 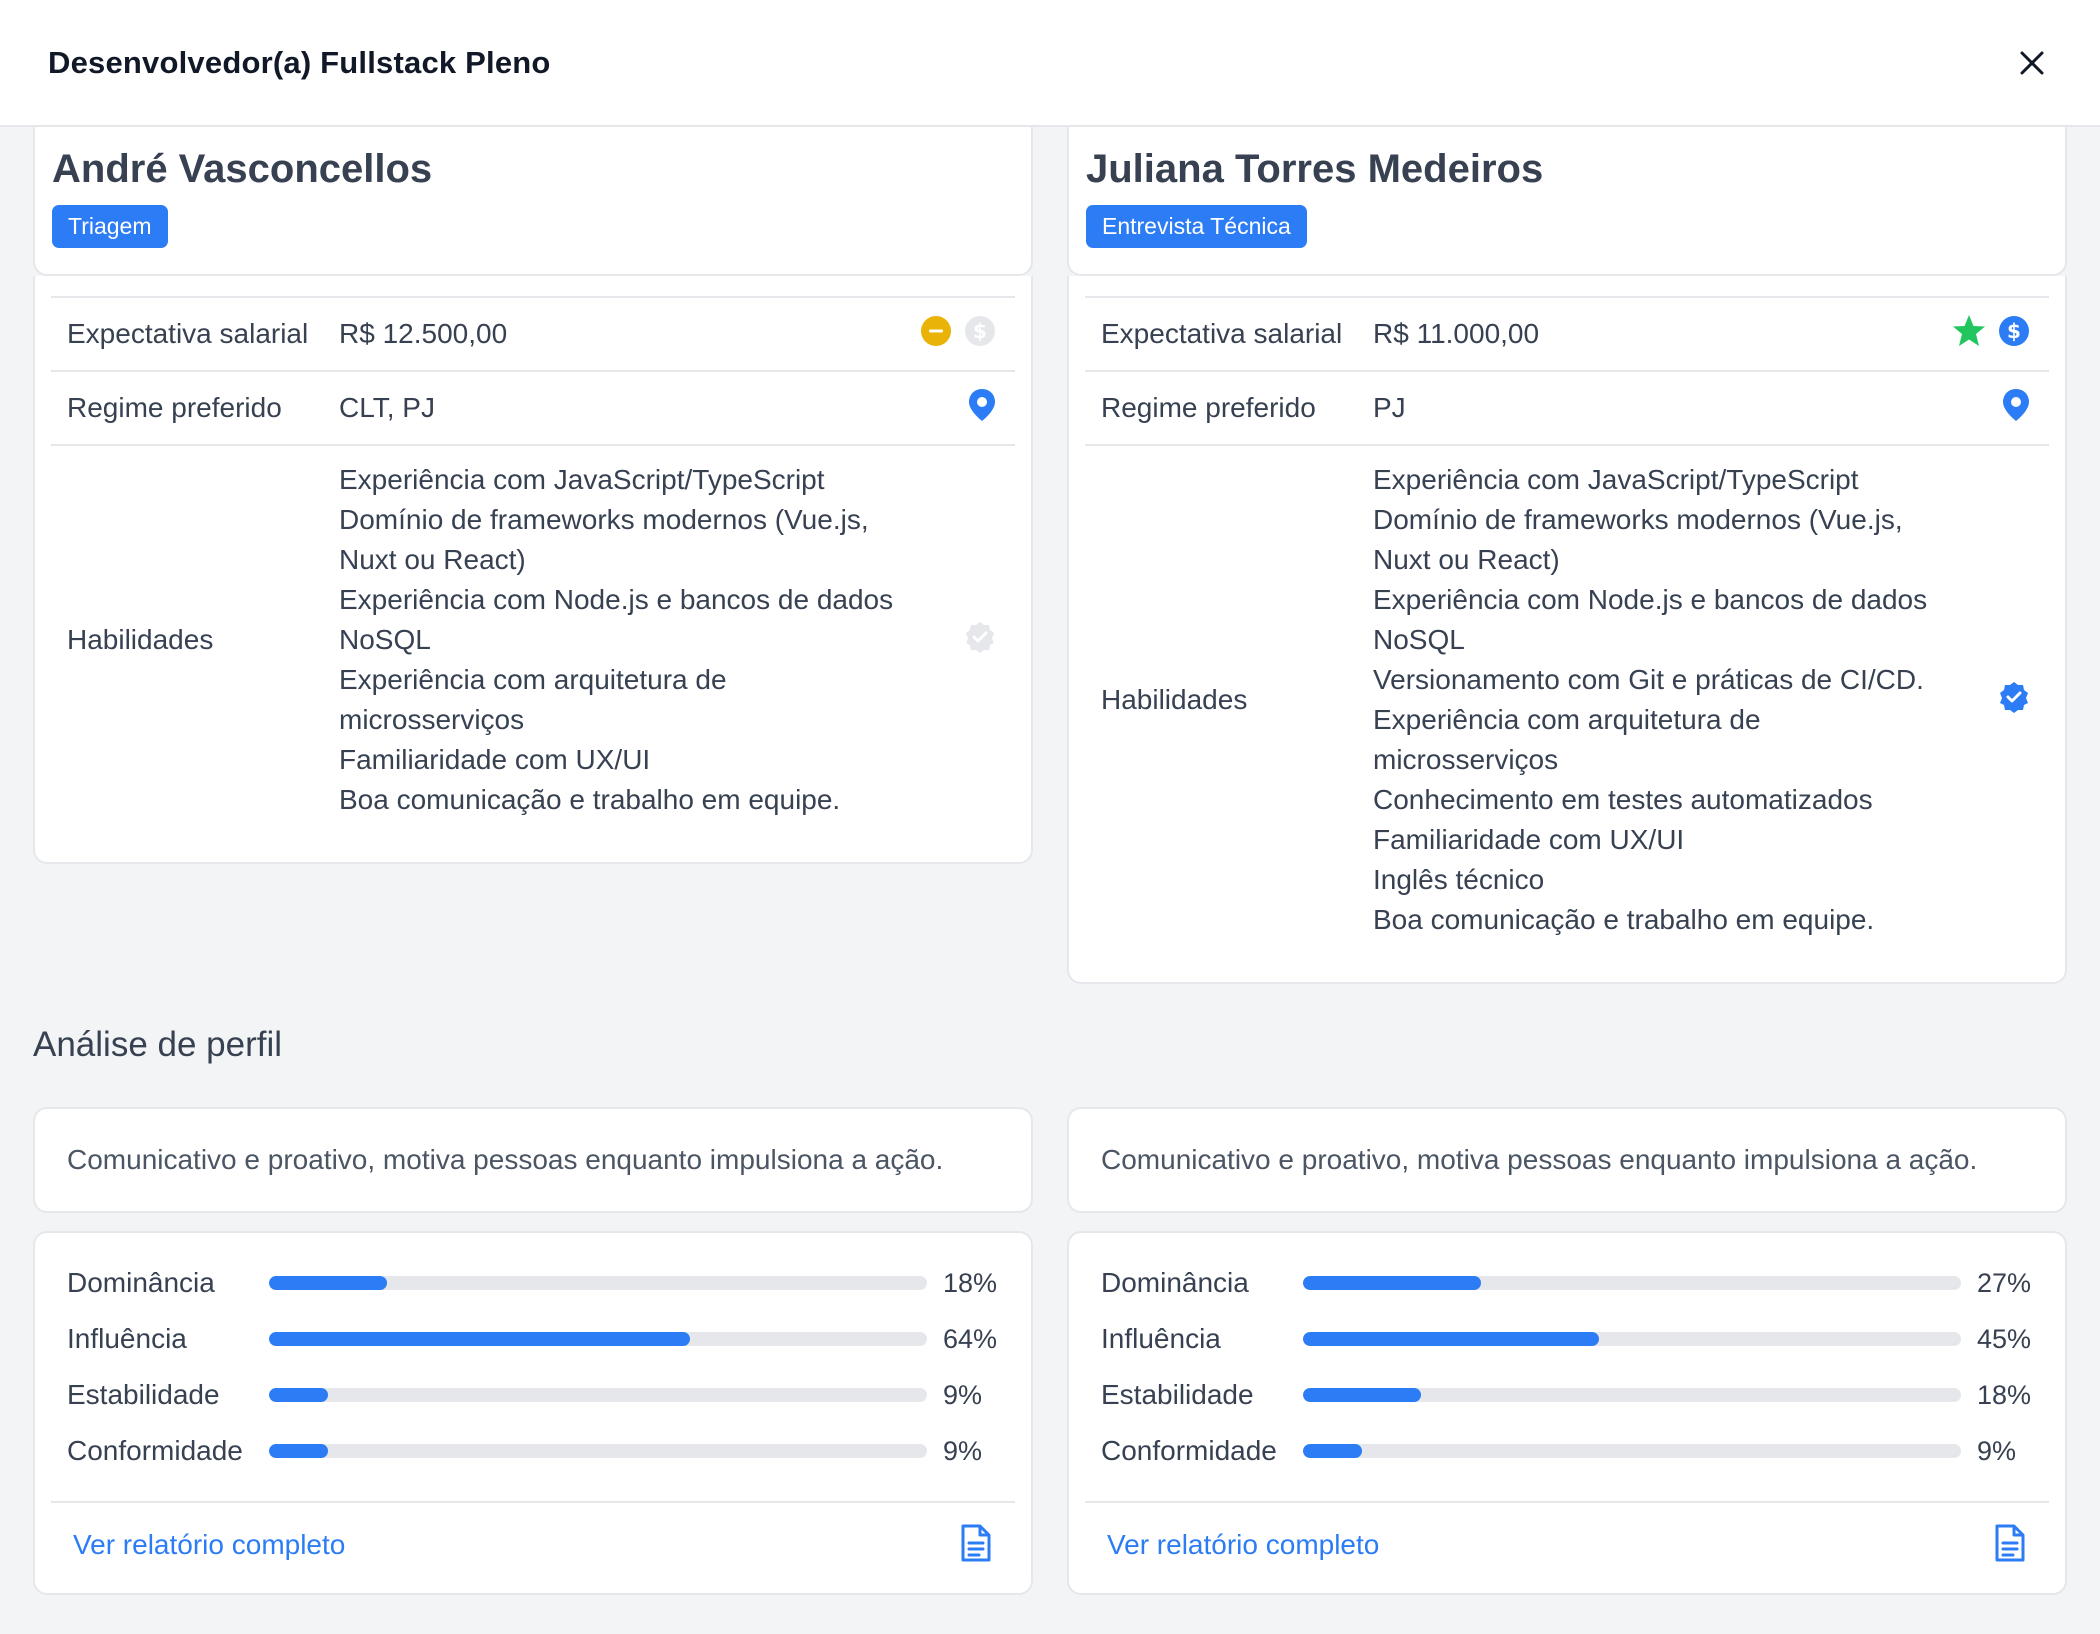 What do you see at coordinates (158, 1044) in the screenshot?
I see `profile-analysis-title: Análise de perfil` at bounding box center [158, 1044].